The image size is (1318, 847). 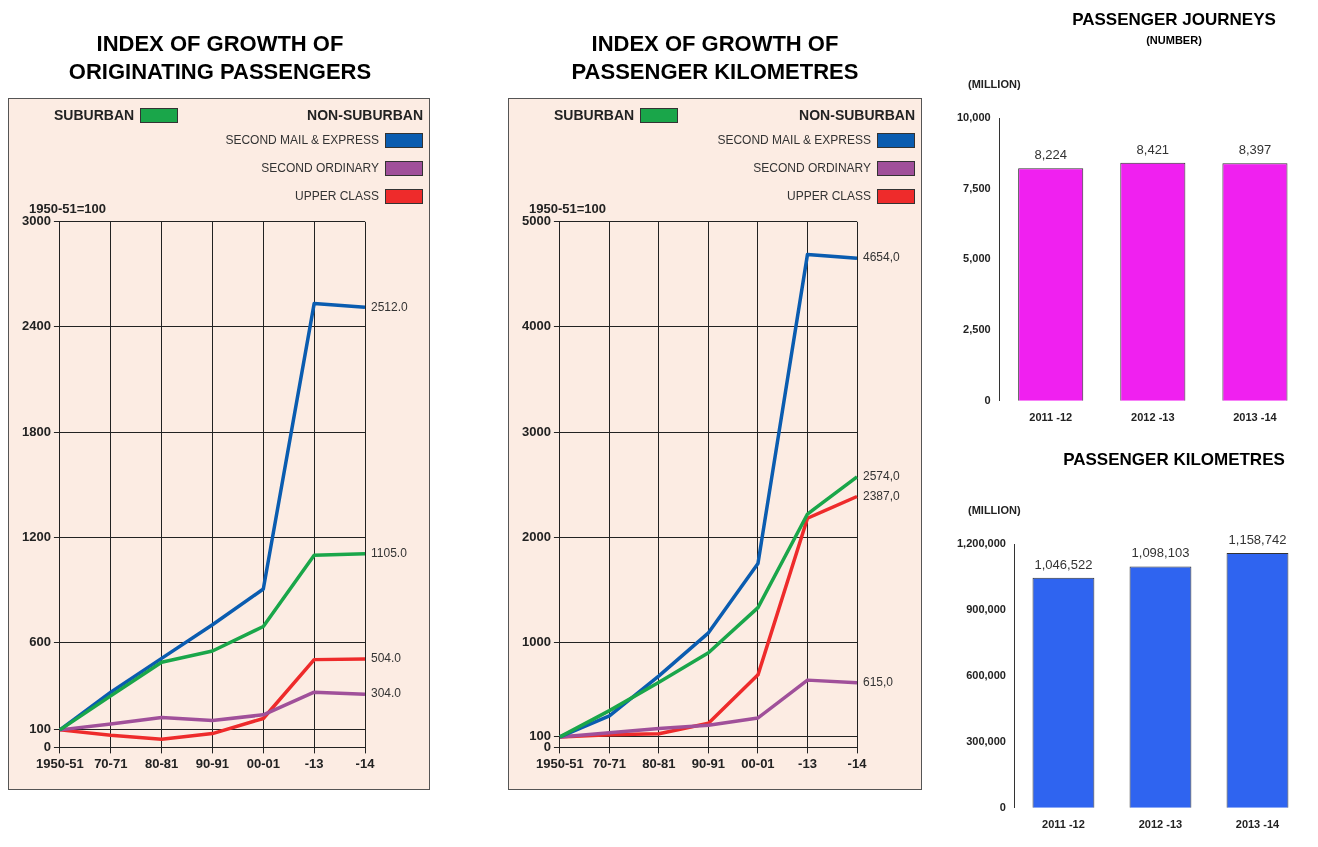 I want to click on y-tick-label: 2000, so click(x=536, y=536).